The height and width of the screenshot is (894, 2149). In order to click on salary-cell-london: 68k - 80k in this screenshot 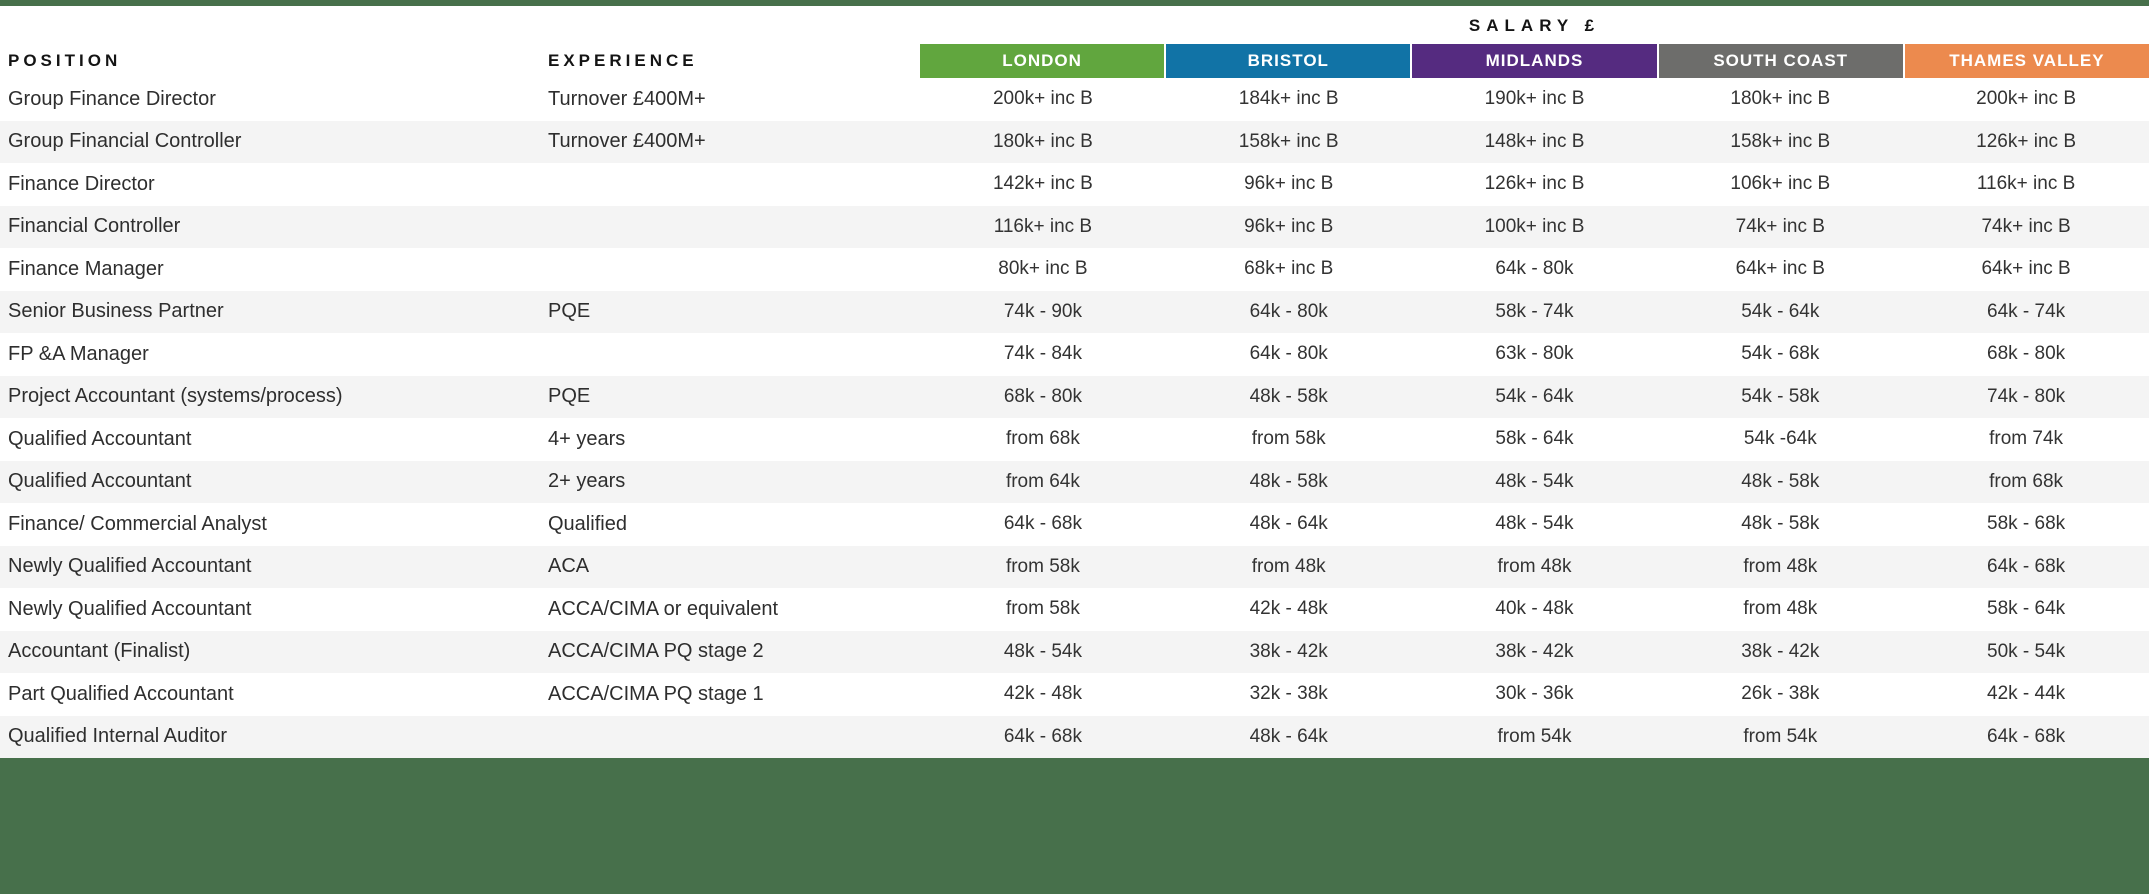, I will do `click(1042, 396)`.